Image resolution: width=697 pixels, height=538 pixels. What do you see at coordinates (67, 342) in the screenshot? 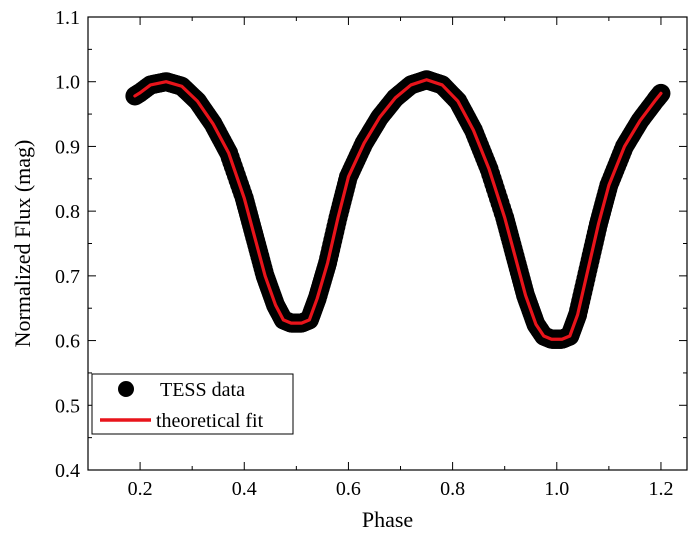
I see `y-tick-label: 0.6` at bounding box center [67, 342].